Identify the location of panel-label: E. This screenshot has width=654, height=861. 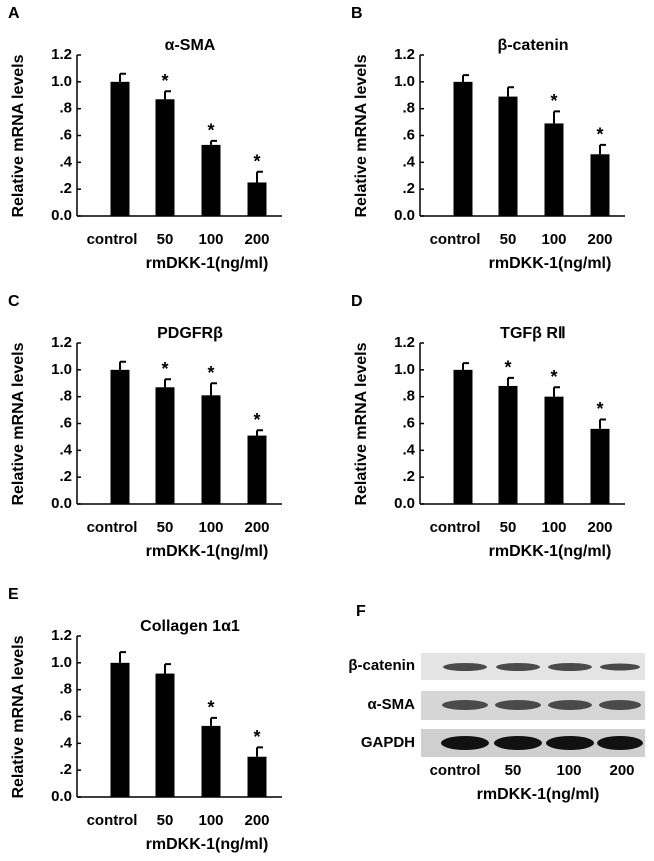
(13, 594).